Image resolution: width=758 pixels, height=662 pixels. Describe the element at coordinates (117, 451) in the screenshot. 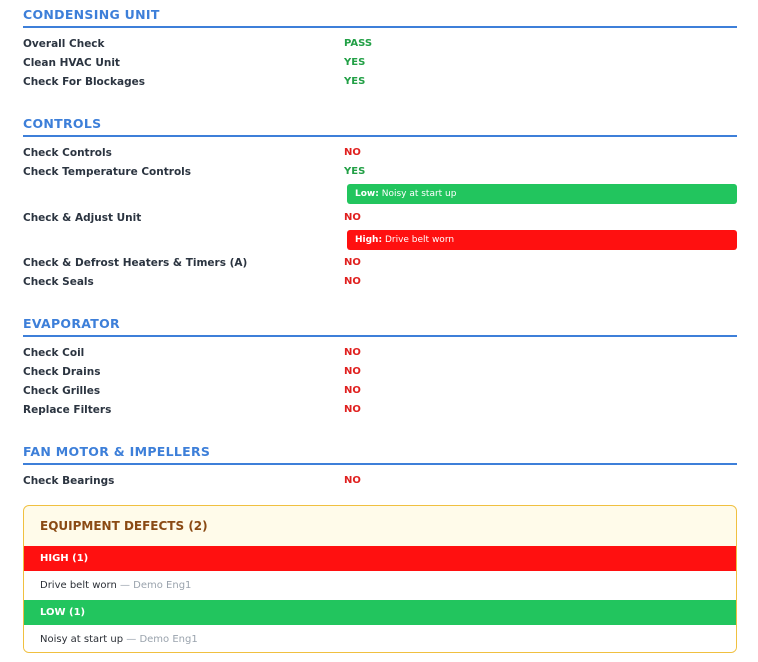

I see `section-title-fan-motor: FAN MOTOR & IMPELLERS` at that location.